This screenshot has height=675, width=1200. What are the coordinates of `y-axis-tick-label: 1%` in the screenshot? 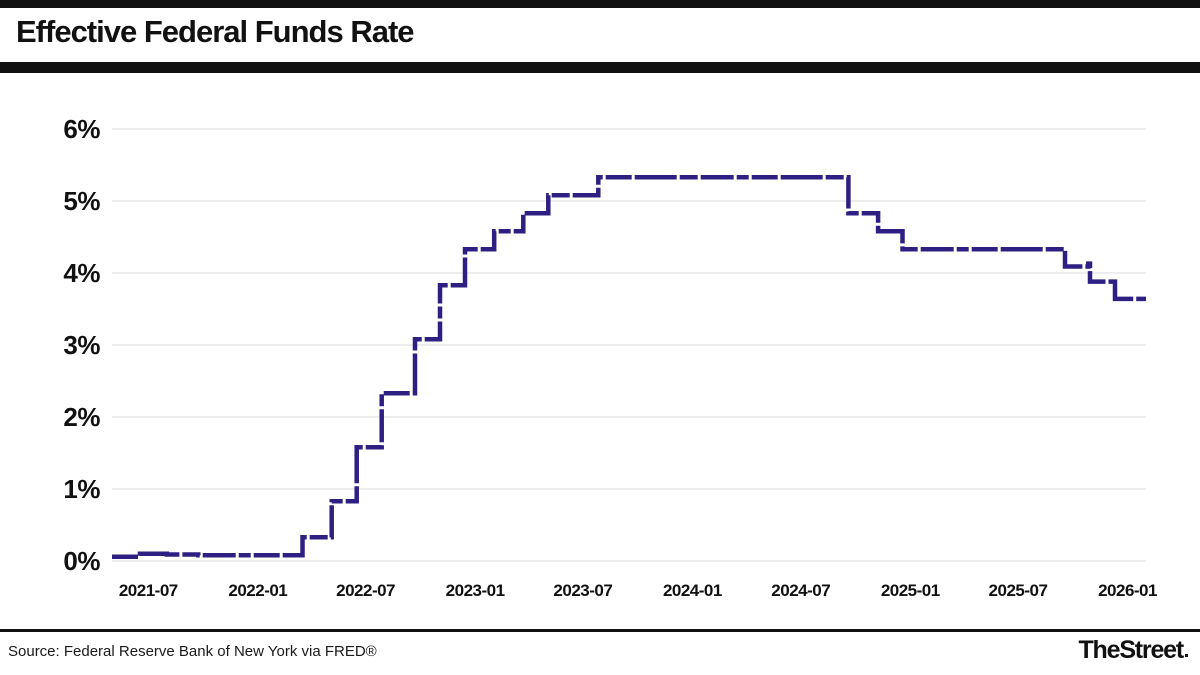 It's located at (81, 489).